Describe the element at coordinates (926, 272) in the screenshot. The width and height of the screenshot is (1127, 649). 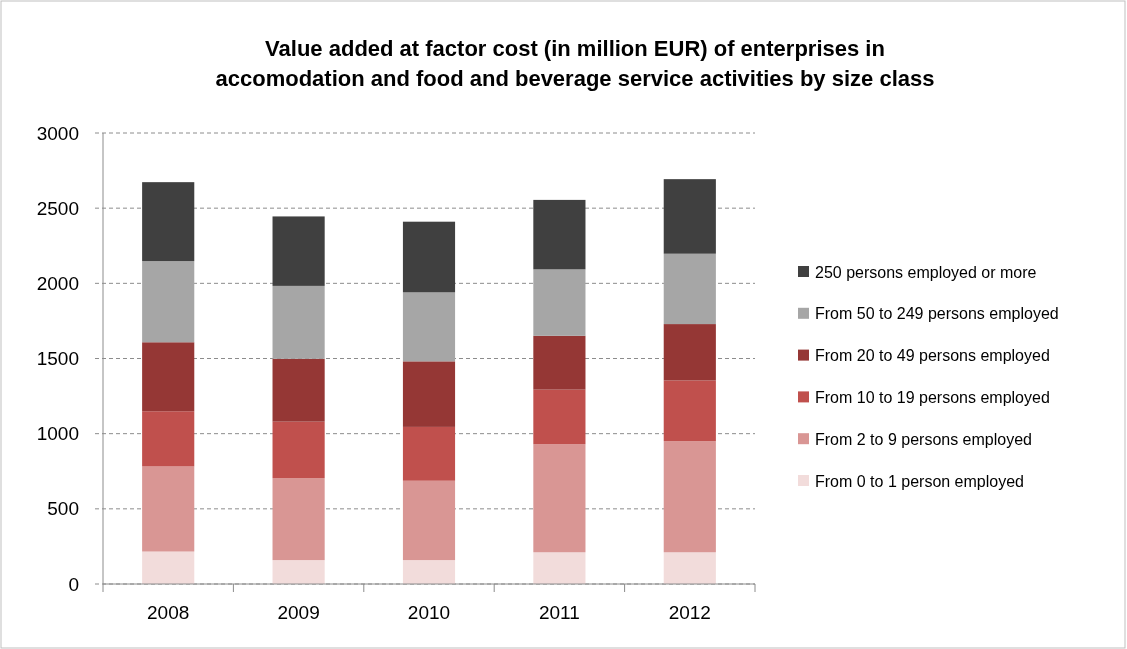
I see `legend-label: 250 persons employed or more` at that location.